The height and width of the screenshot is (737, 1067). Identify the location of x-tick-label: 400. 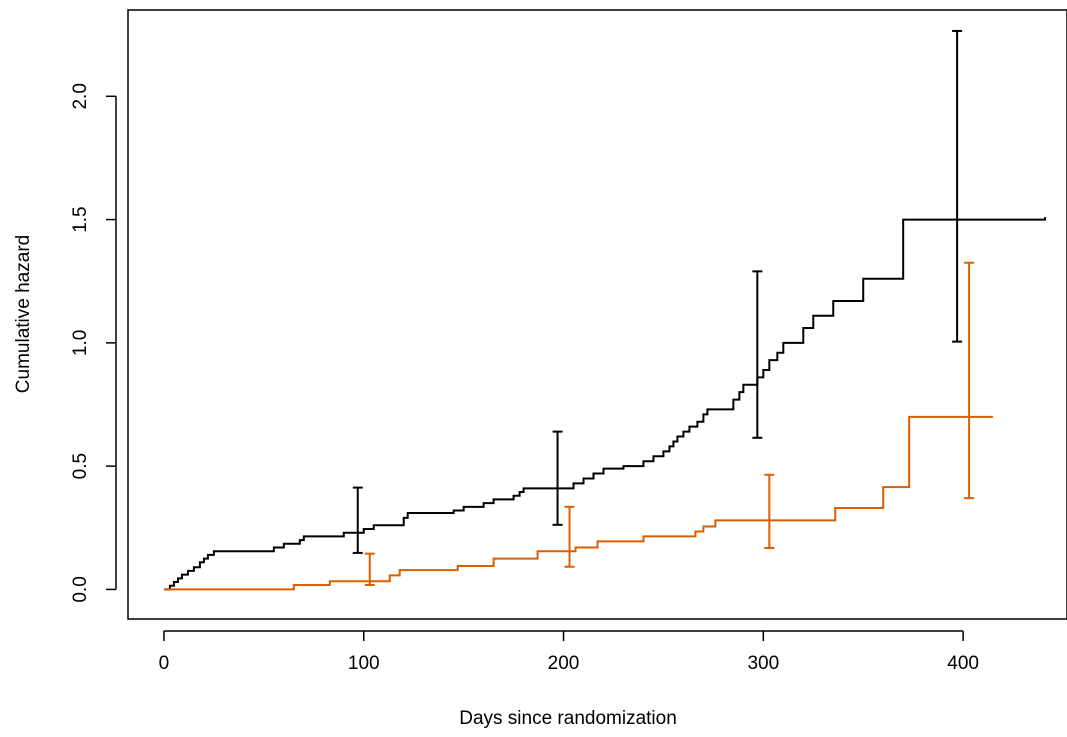
(963, 663).